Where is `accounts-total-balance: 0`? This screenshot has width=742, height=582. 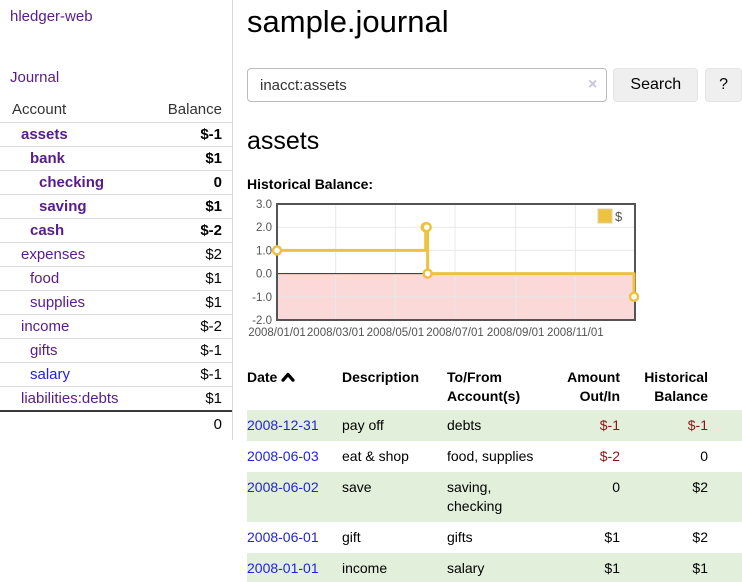
accounts-total-balance: 0 is located at coordinates (191, 423).